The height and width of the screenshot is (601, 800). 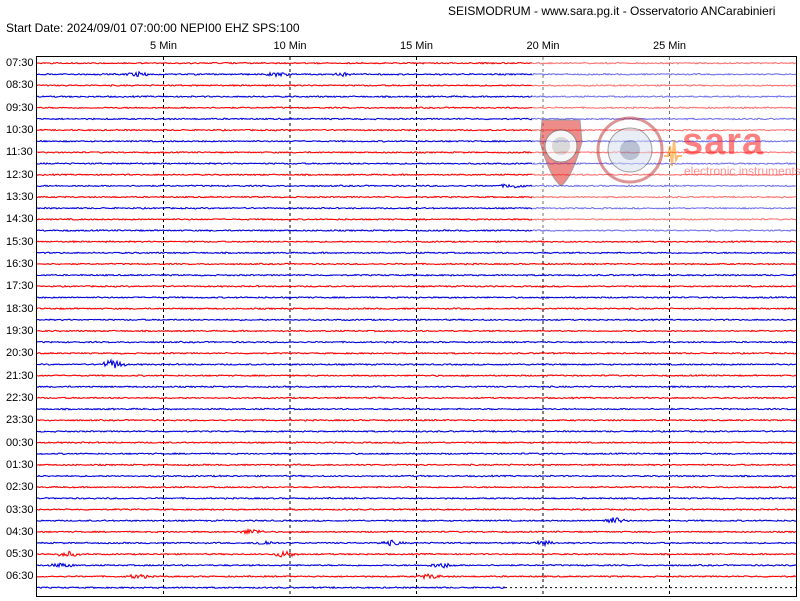 What do you see at coordinates (20, 442) in the screenshot?
I see `row-time-label: 00:30` at bounding box center [20, 442].